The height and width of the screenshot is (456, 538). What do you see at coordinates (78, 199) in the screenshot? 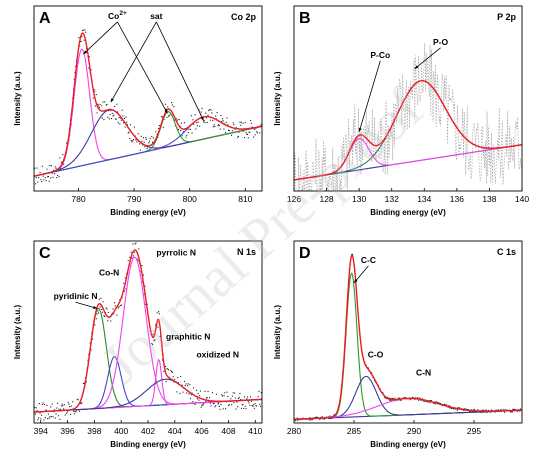
I see `x-tick-label: 780` at bounding box center [78, 199].